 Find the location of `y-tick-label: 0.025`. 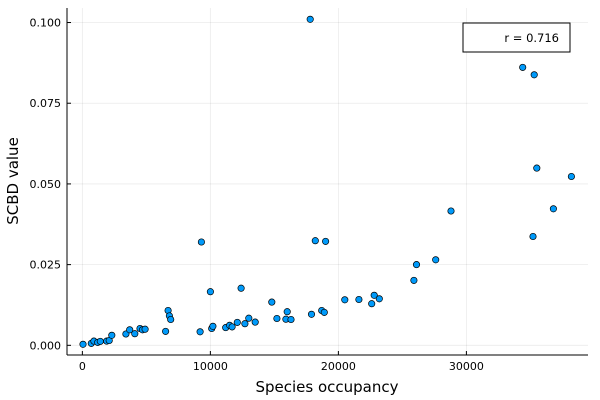

y-tick-label: 0.025 is located at coordinates (46, 265).